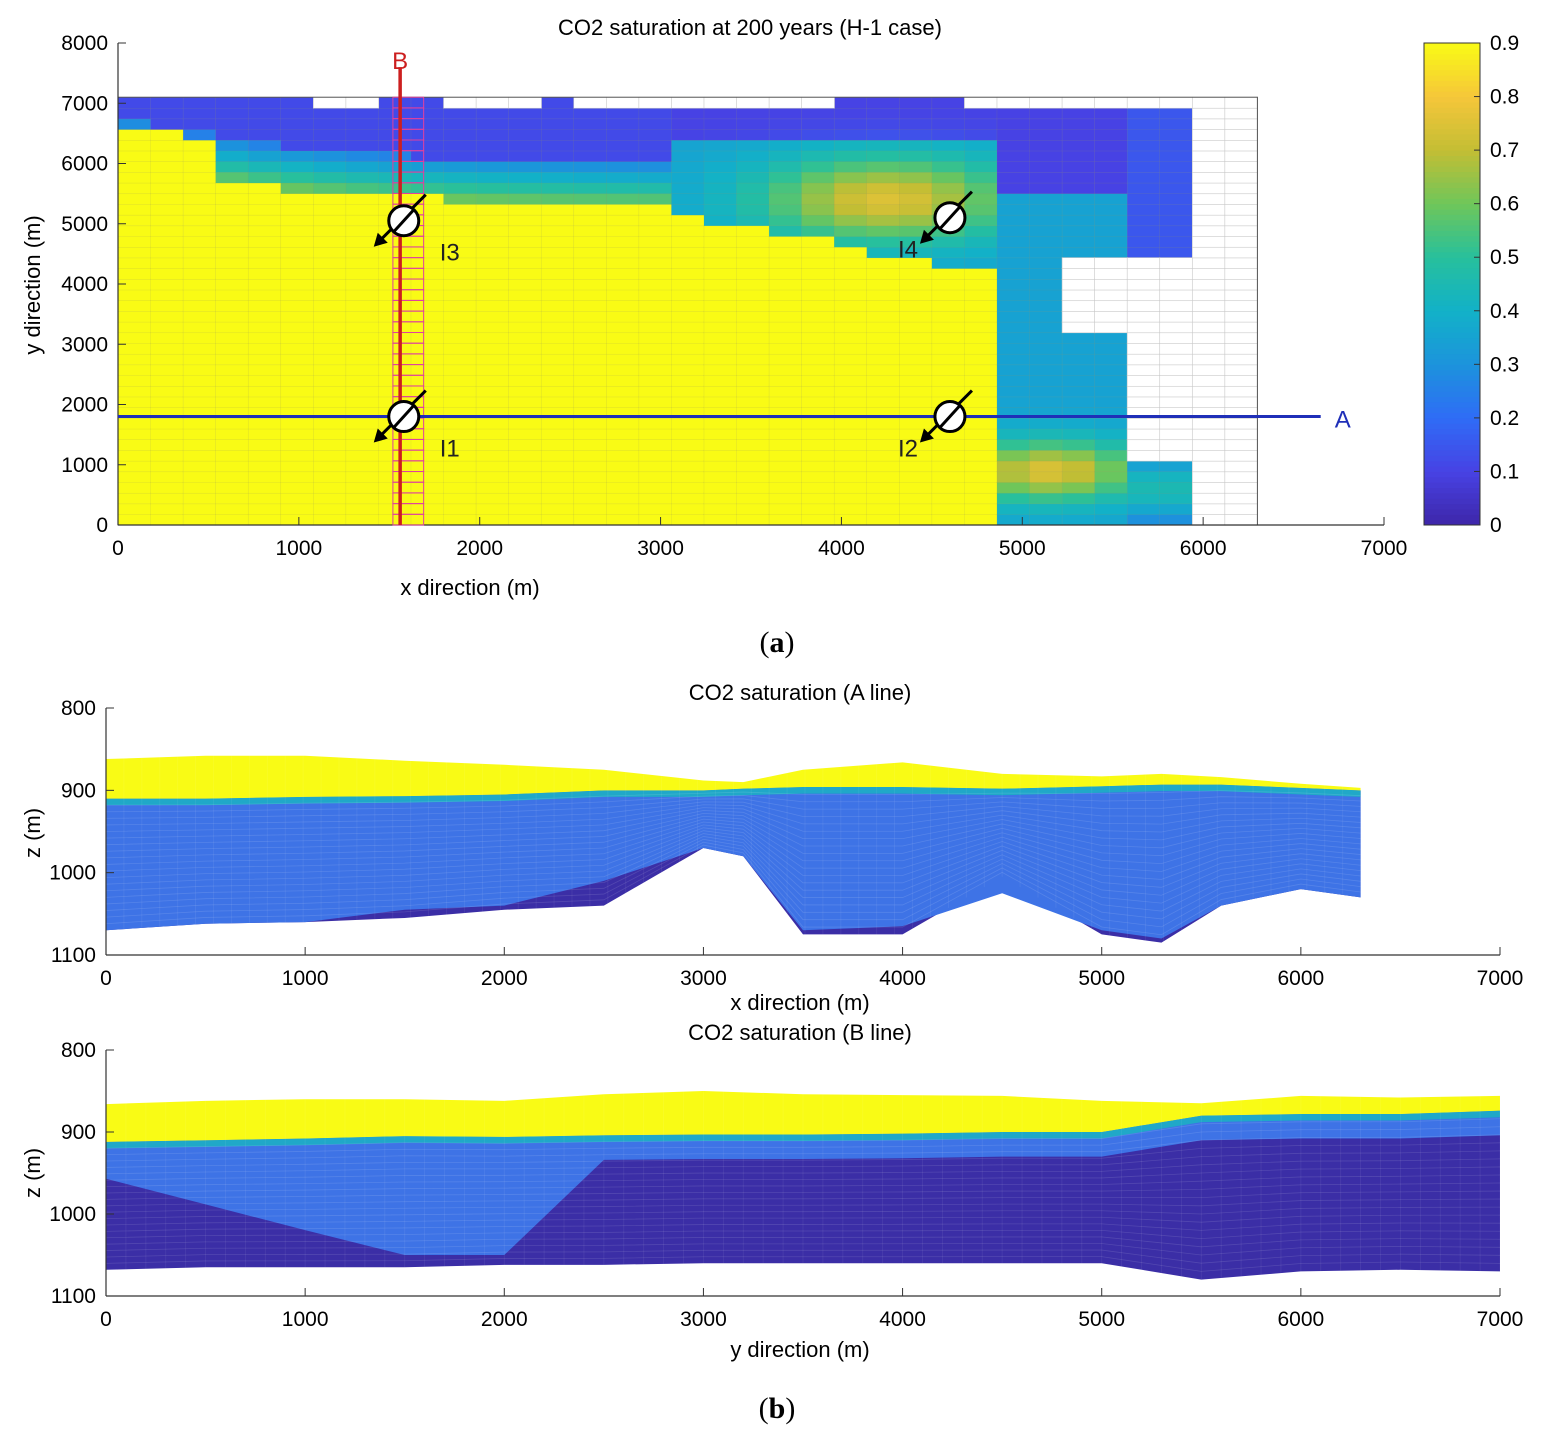  Describe the element at coordinates (1500, 978) in the screenshot. I see `x-tick-label: 7000` at that location.